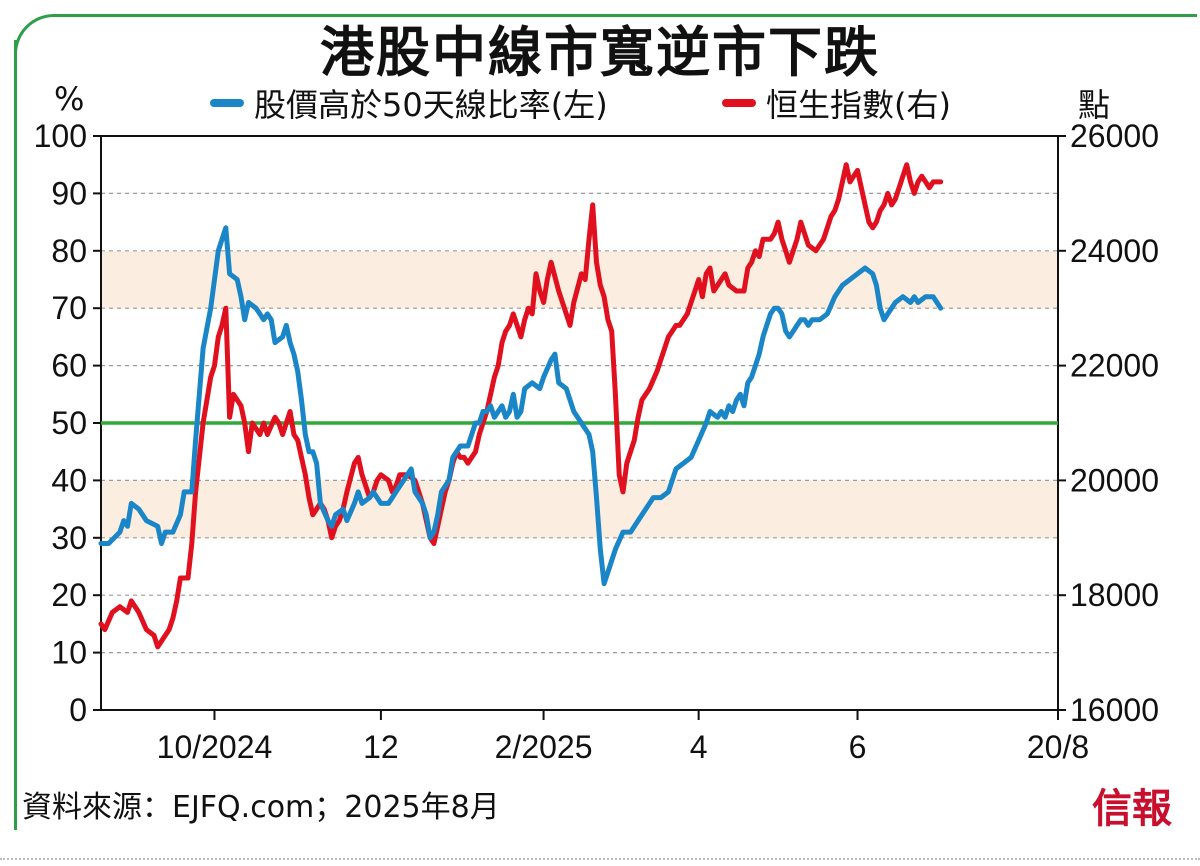 This screenshot has height=866, width=1200. Describe the element at coordinates (69, 538) in the screenshot. I see `left-tick-label-30: 30` at that location.